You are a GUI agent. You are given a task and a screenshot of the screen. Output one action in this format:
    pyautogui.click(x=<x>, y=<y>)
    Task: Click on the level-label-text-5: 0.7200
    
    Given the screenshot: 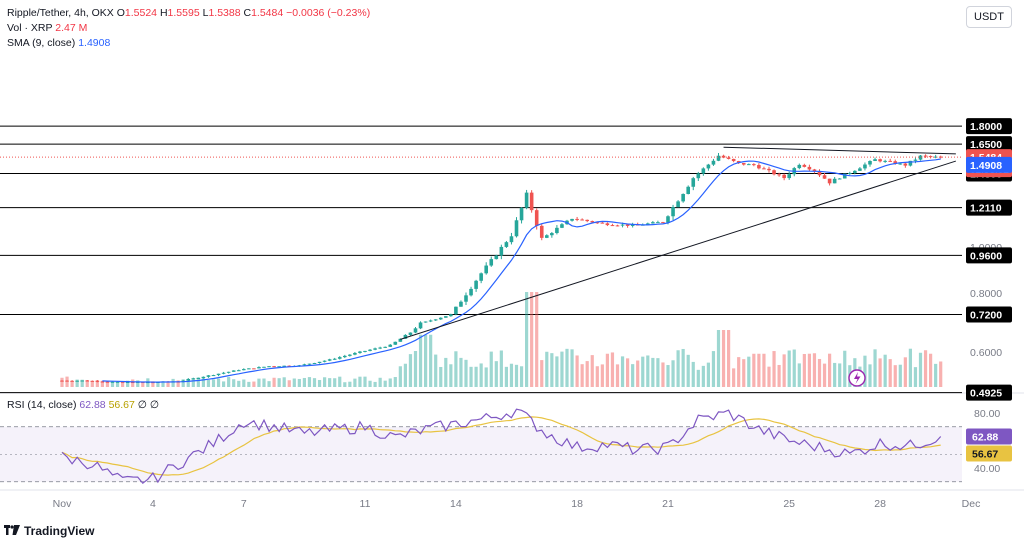 What is the action you would take?
    pyautogui.click(x=986, y=316)
    